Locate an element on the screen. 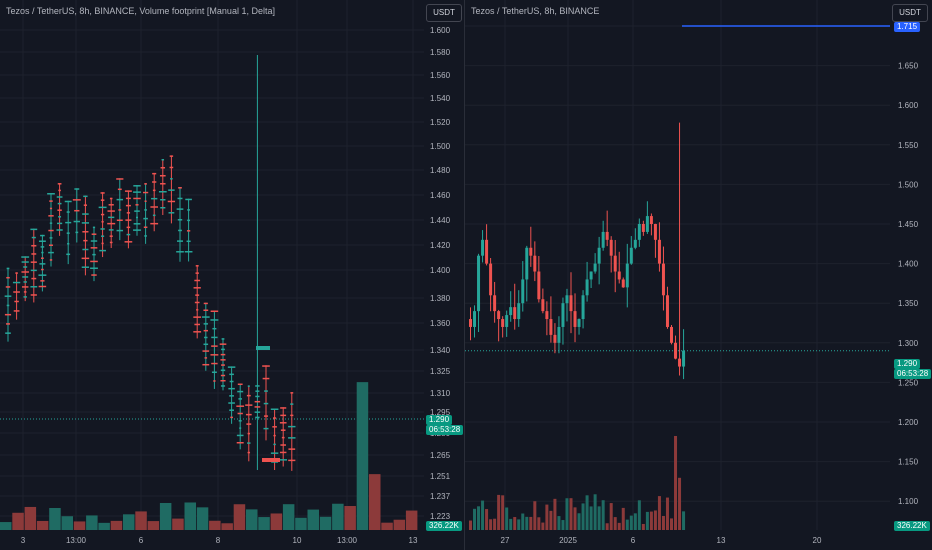  price-tick-label: 1.560 is located at coordinates (440, 75).